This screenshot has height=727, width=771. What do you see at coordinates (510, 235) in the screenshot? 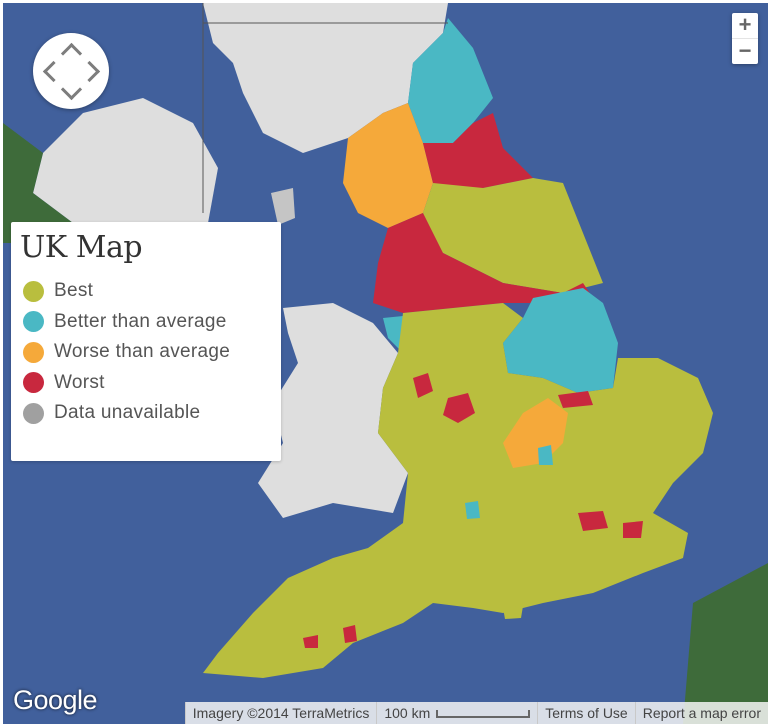
I see `yorkshire-region` at bounding box center [510, 235].